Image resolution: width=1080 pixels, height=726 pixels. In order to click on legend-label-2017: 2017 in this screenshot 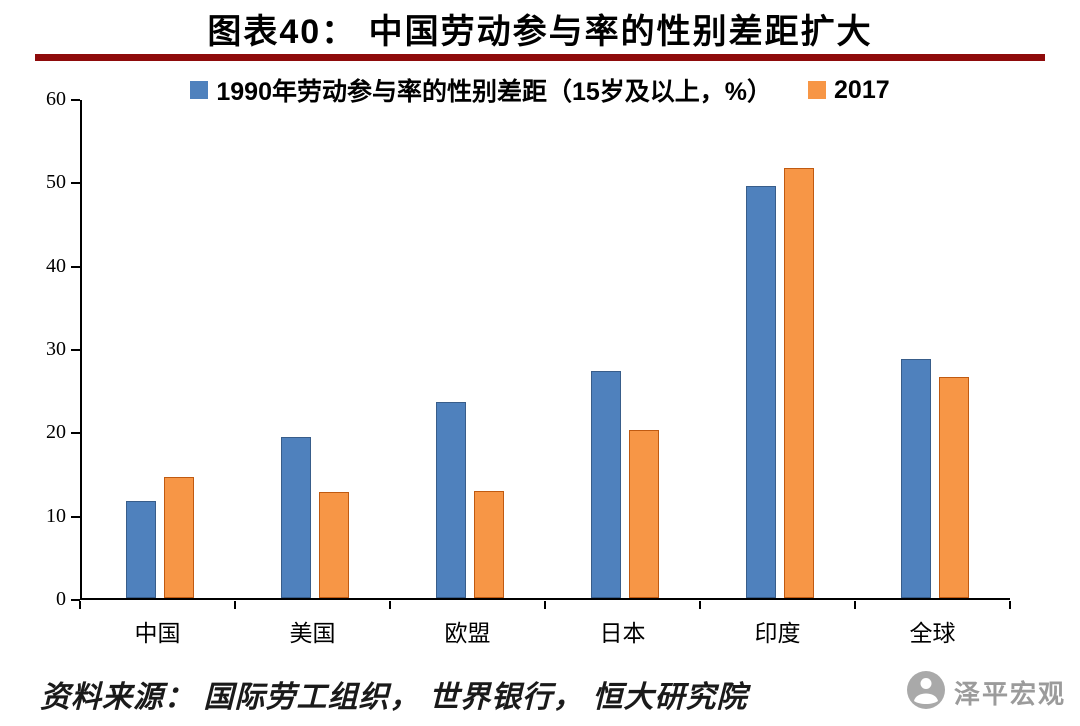, I will do `click(862, 89)`.